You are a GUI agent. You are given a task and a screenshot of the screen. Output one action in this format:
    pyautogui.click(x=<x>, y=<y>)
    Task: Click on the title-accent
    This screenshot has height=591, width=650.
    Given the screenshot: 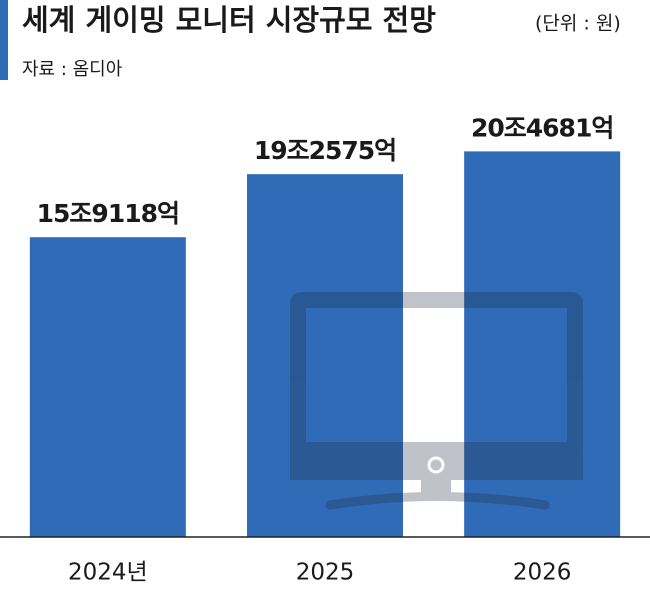 What is the action you would take?
    pyautogui.click(x=4, y=40)
    